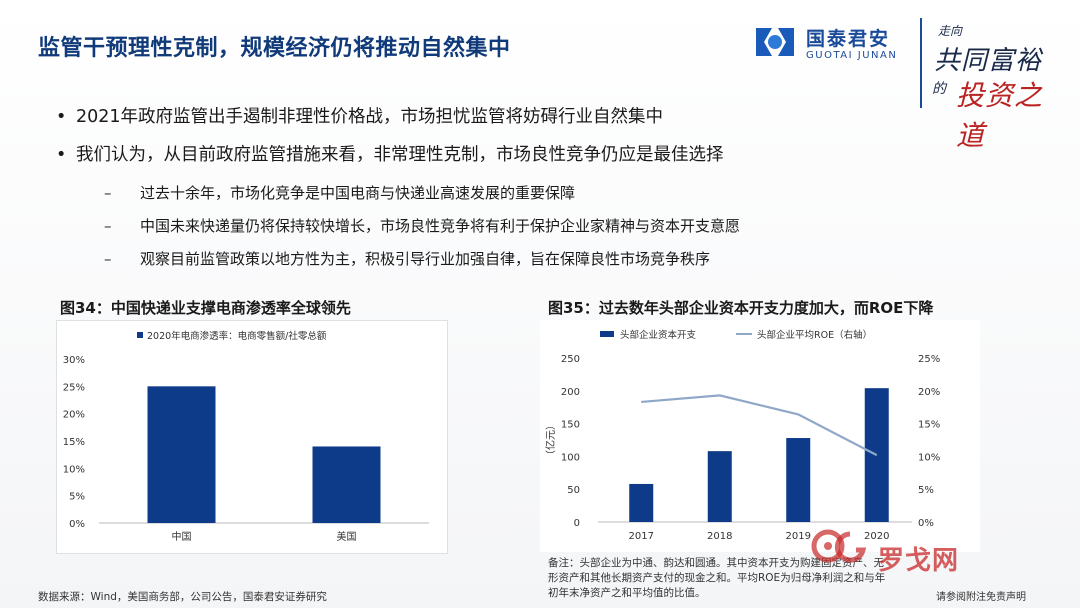  What do you see at coordinates (74, 442) in the screenshot?
I see `y-tick-label: 15%` at bounding box center [74, 442].